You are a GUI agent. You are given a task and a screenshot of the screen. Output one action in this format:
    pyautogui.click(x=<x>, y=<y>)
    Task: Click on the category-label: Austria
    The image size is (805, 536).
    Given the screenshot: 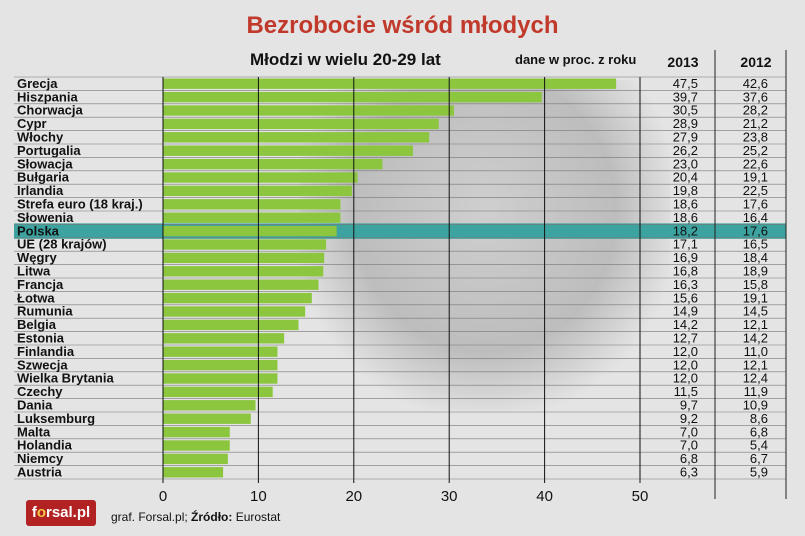 What is the action you would take?
    pyautogui.click(x=40, y=472)
    